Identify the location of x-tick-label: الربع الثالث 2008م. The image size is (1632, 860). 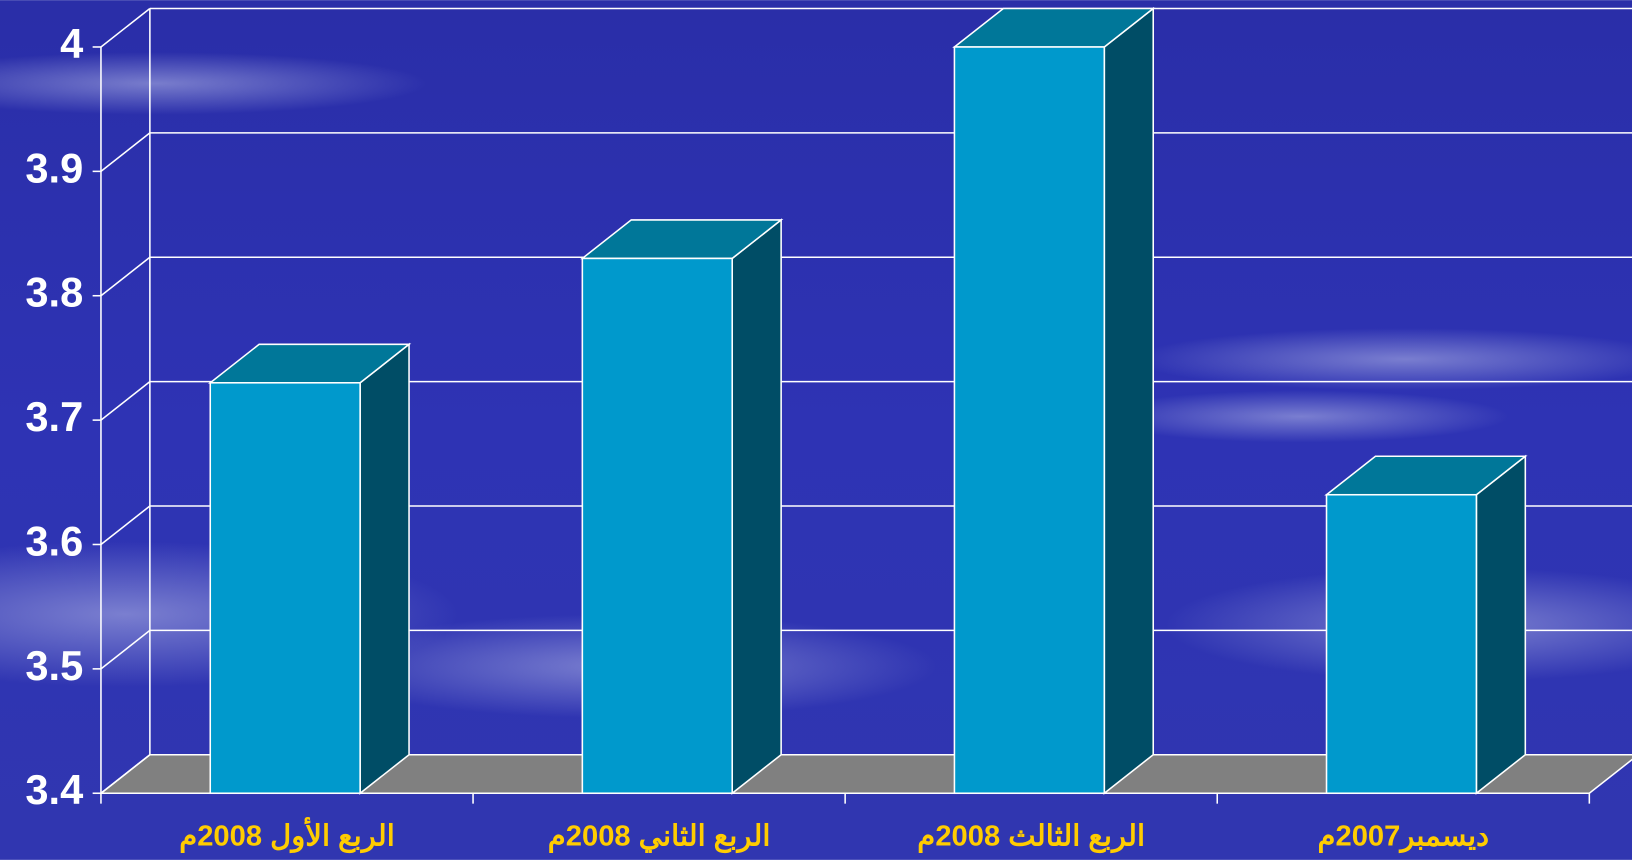
(1031, 837).